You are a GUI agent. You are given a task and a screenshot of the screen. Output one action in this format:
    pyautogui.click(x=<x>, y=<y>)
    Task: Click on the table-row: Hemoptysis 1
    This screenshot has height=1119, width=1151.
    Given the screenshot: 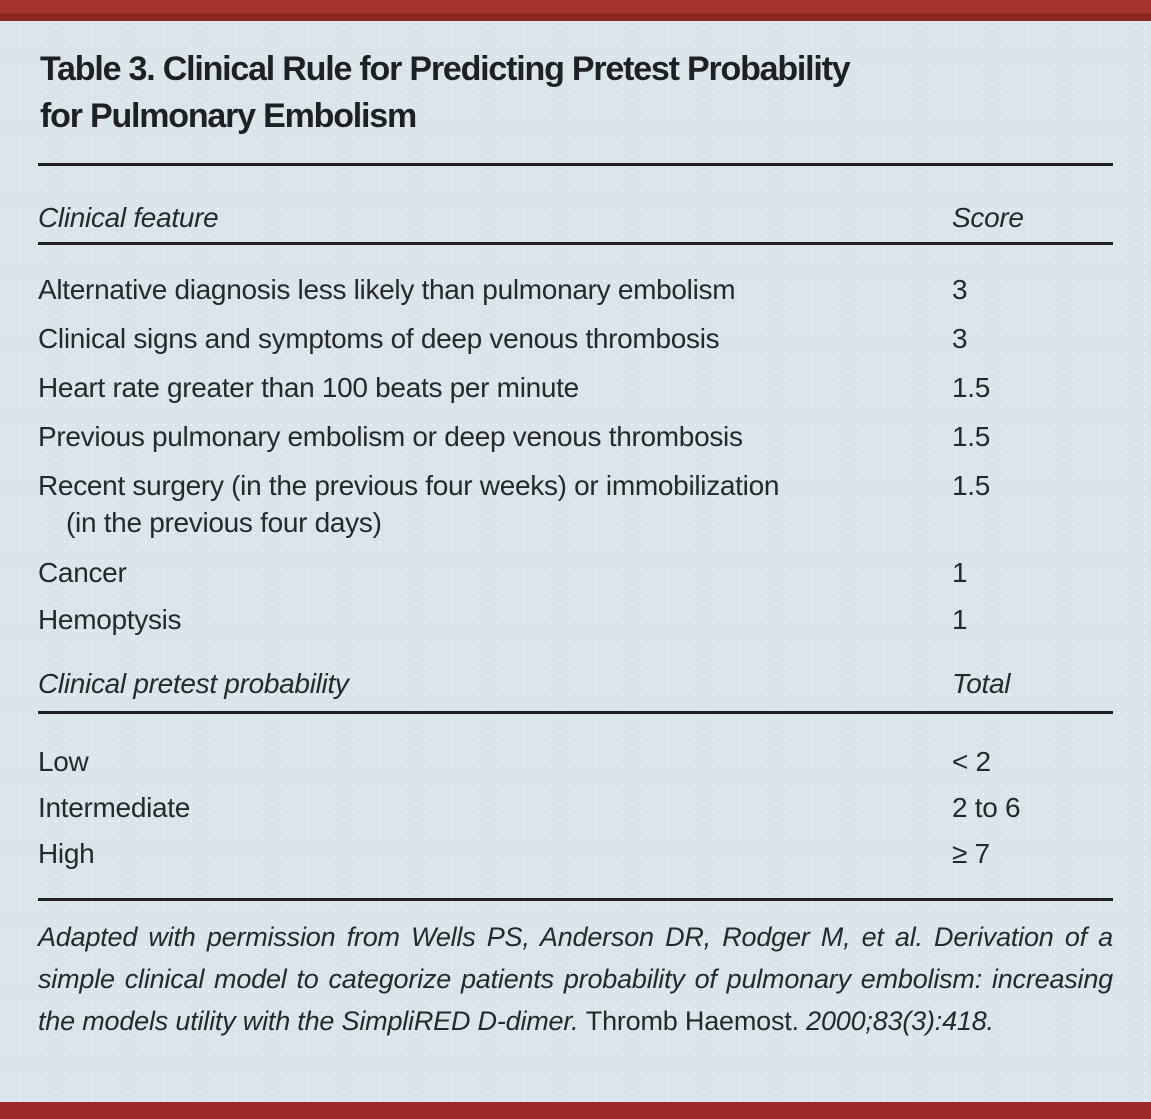 What is the action you would take?
    pyautogui.click(x=575, y=620)
    